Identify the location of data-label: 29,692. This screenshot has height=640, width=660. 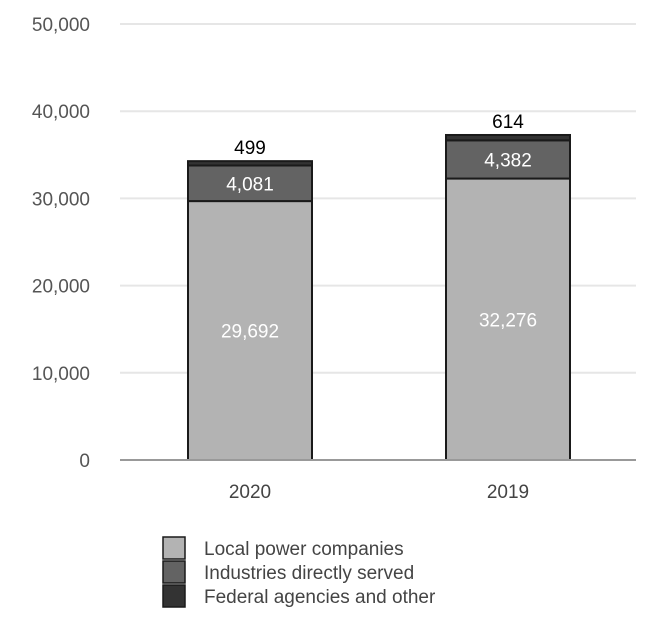
(250, 332).